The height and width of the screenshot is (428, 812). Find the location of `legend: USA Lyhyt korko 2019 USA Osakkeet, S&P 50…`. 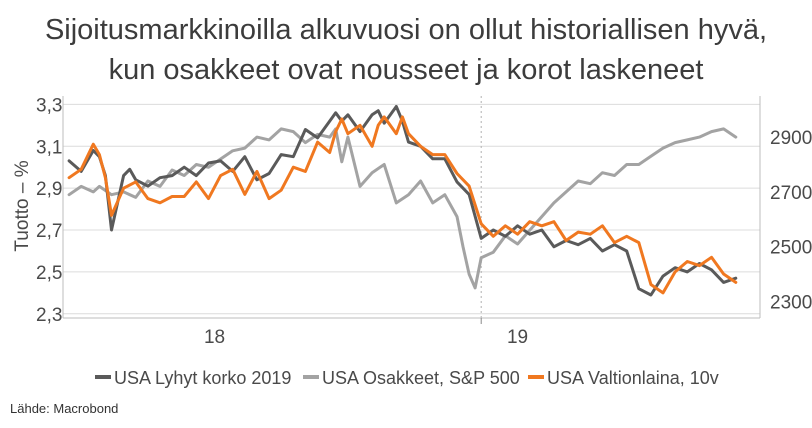

legend: USA Lyhyt korko 2019 USA Osakkeet, S&P 50… is located at coordinates (407, 378).